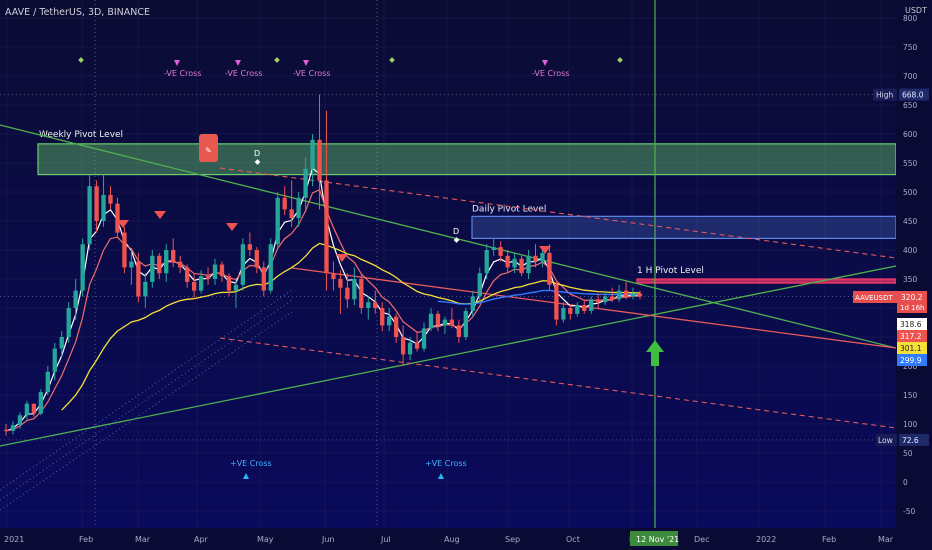 Image resolution: width=932 pixels, height=550 pixels. I want to click on price-tick: 800, so click(910, 18).